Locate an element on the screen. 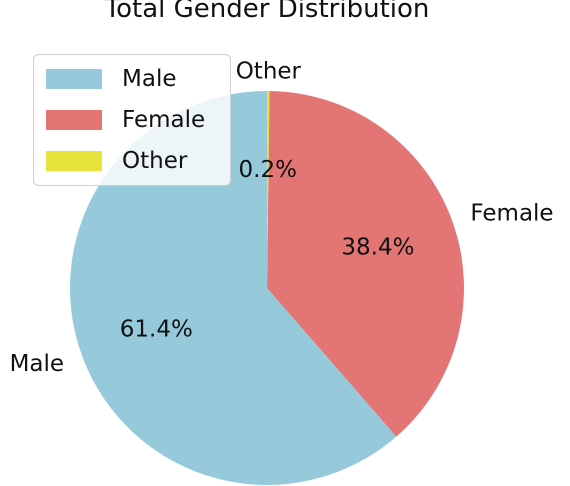  legend-item-male: Male is located at coordinates (111, 79).